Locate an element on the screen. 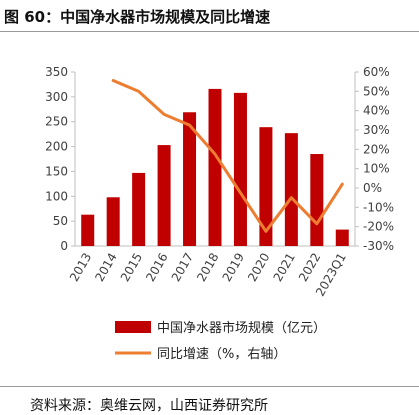  y-left-tick-label: 200 is located at coordinates (56, 147).